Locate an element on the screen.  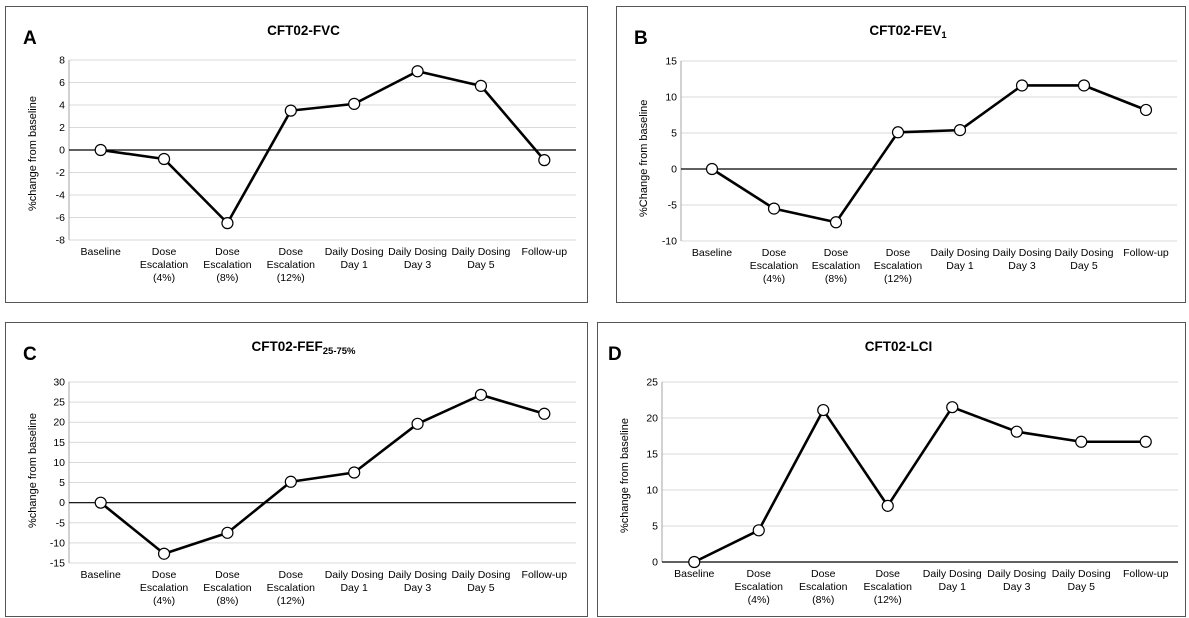
y-tick-label: -4 is located at coordinates (60, 196).